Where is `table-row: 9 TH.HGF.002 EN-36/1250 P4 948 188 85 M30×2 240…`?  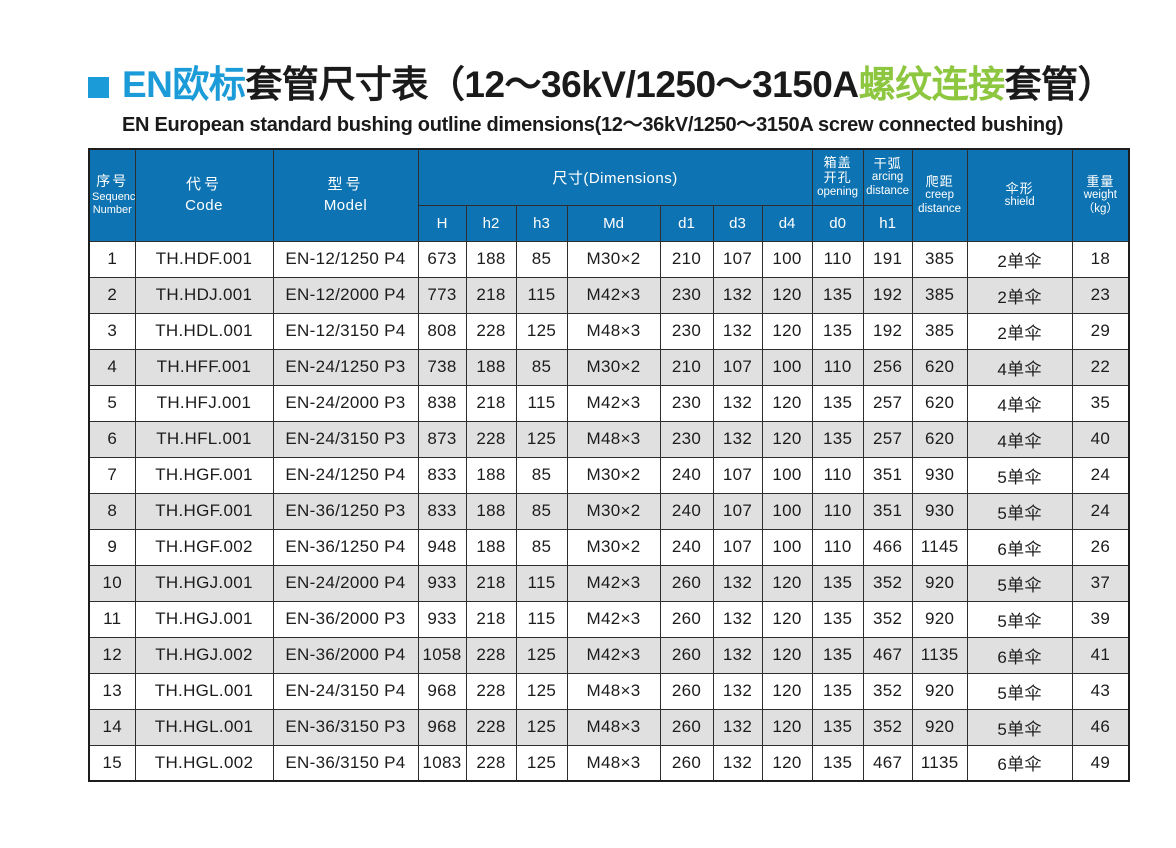
table-row: 9 TH.HGF.002 EN-36/1250 P4 948 188 85 M30×2 240… is located at coordinates (609, 547).